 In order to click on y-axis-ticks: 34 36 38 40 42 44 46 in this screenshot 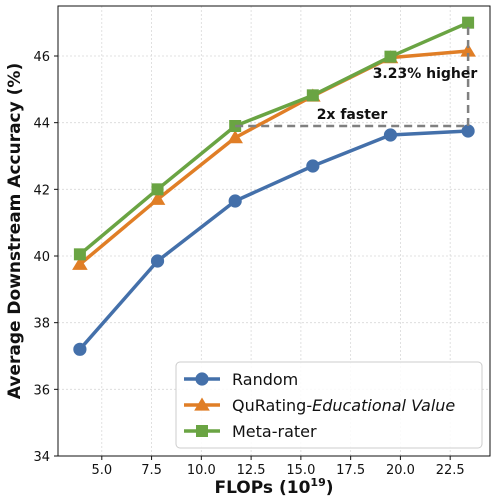, I will do `click(45, 257)`.